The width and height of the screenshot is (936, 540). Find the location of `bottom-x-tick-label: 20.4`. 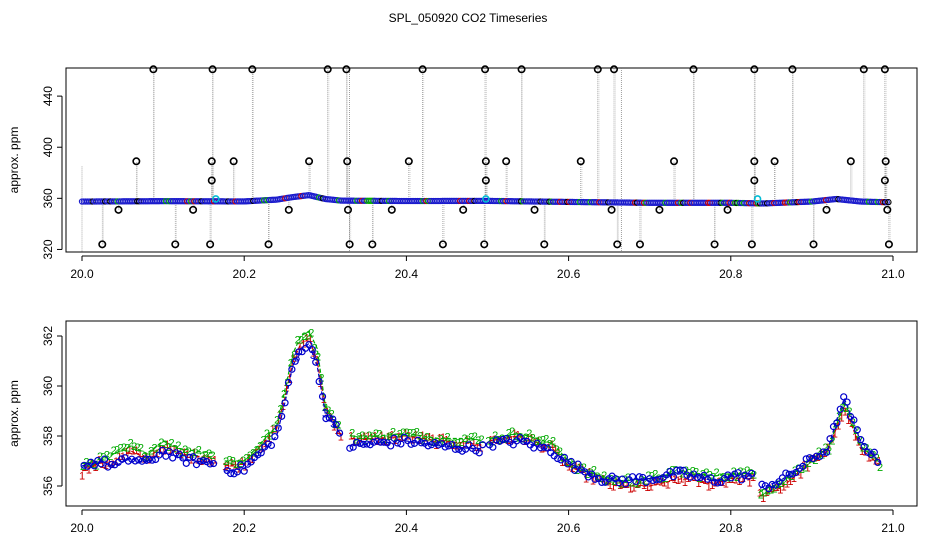

bottom-x-tick-label: 20.4 is located at coordinates (407, 528).